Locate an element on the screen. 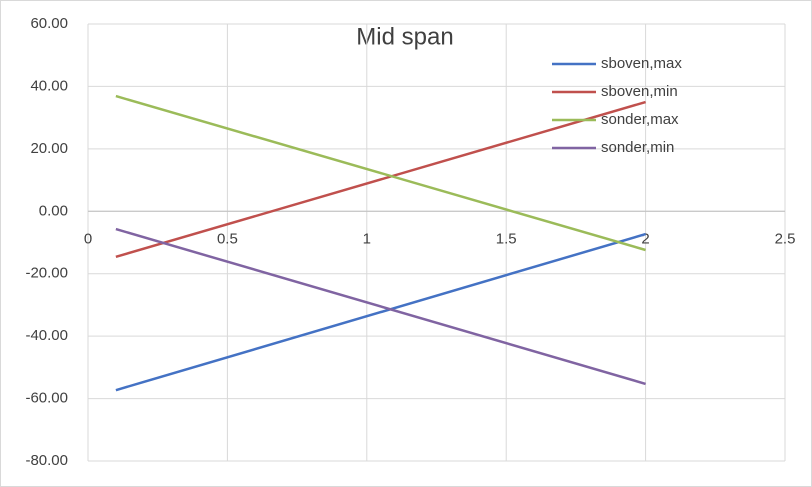  x-tick-label: 2 is located at coordinates (645, 238).